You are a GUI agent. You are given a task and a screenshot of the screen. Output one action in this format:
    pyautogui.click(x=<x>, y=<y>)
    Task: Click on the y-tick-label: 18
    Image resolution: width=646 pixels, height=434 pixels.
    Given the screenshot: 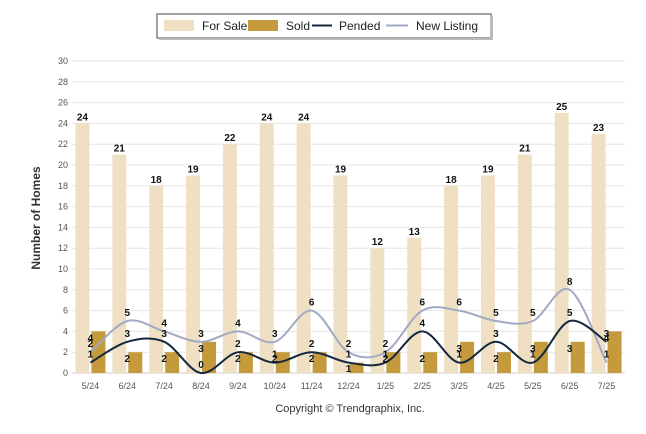 What is the action you would take?
    pyautogui.click(x=63, y=186)
    